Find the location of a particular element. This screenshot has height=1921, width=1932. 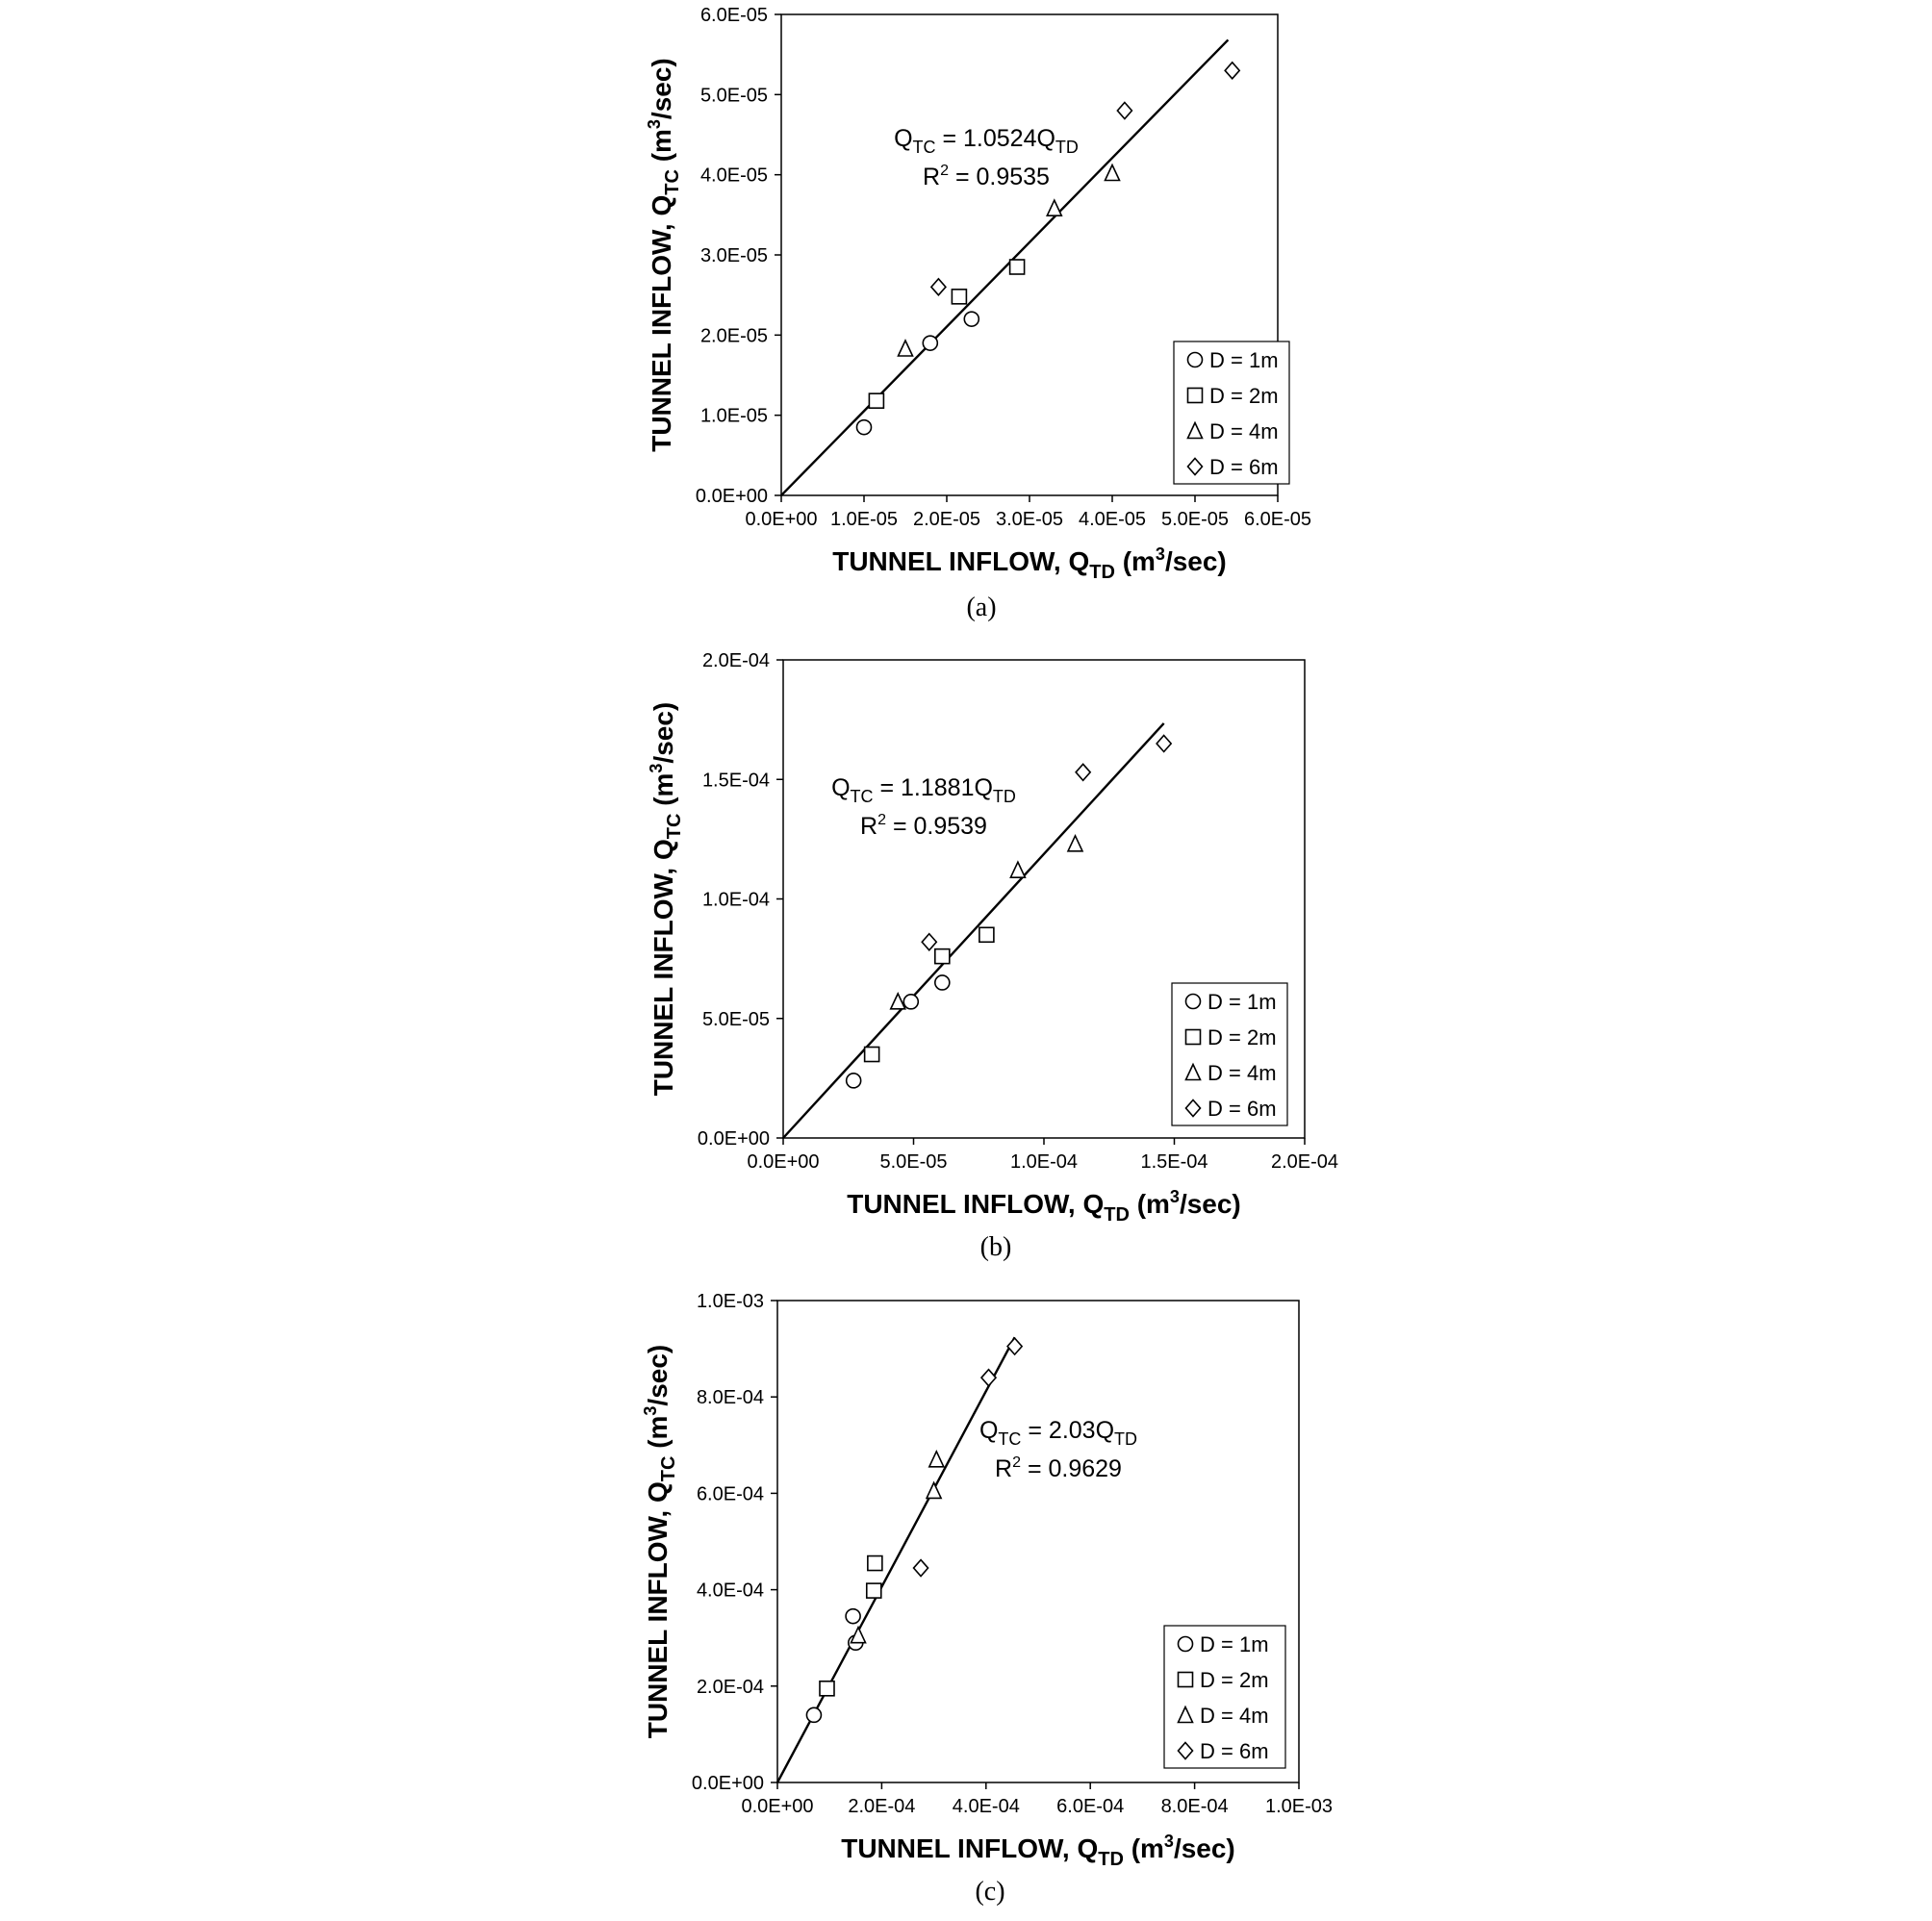

y-tick-label: 6.0E-04 is located at coordinates (730, 1493).